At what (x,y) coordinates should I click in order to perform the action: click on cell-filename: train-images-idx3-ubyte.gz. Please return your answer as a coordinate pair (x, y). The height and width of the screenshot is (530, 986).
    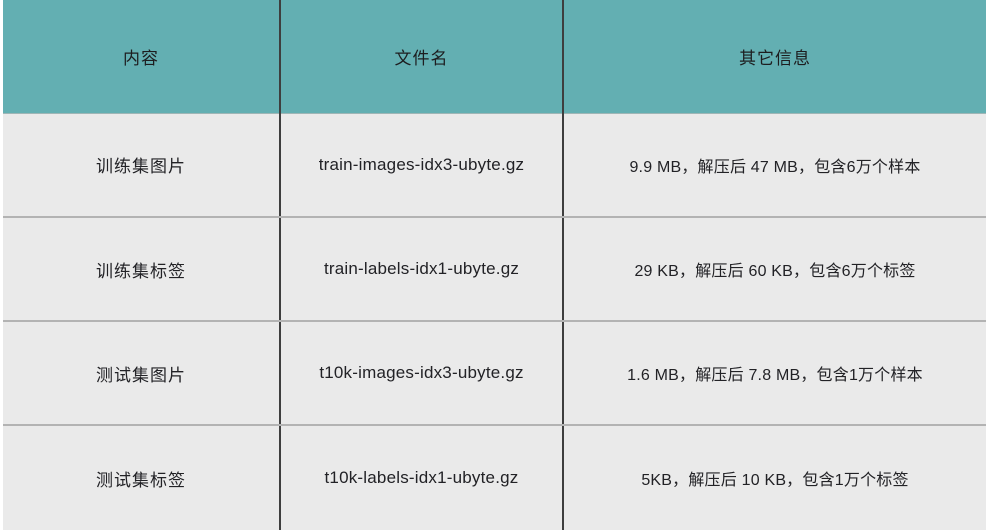
    Looking at the image, I should click on (422, 165).